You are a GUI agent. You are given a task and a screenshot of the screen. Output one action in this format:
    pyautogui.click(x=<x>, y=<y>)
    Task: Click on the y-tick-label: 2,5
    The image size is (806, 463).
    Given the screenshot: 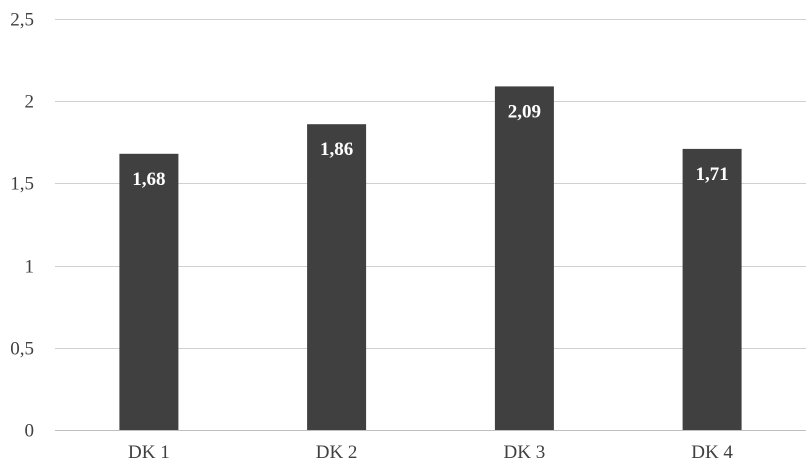 What is the action you would take?
    pyautogui.click(x=22, y=20)
    